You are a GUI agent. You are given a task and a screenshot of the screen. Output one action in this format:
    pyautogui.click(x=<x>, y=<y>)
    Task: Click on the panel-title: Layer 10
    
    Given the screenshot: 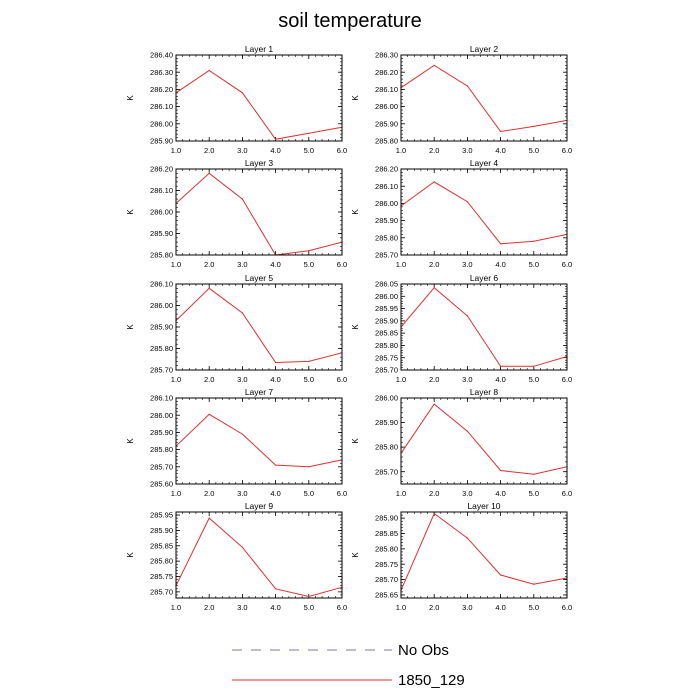 What is the action you would take?
    pyautogui.click(x=483, y=506)
    